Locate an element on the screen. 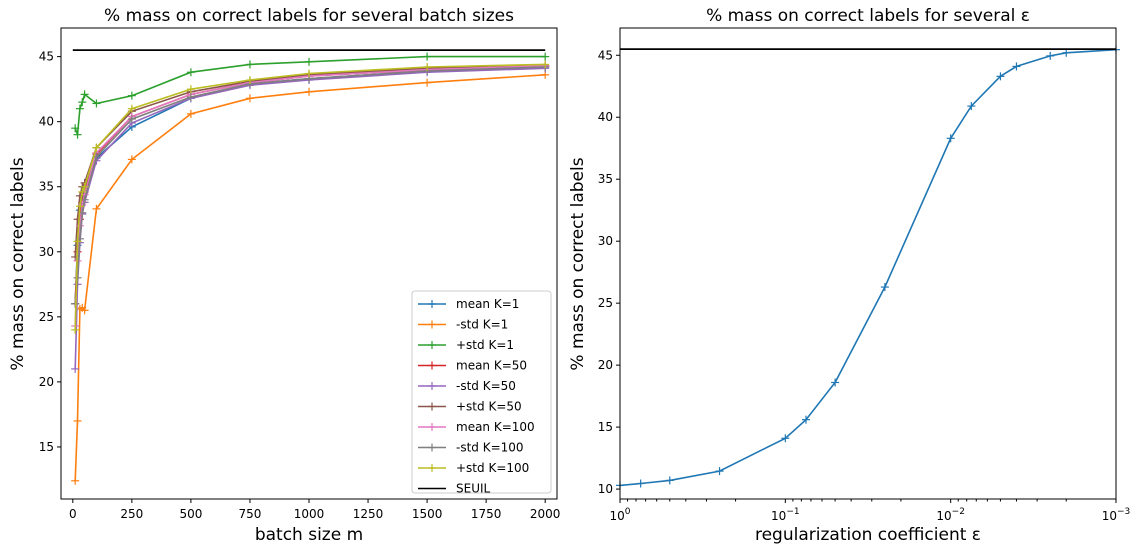  legend-item: +std K=100 is located at coordinates (473, 468).